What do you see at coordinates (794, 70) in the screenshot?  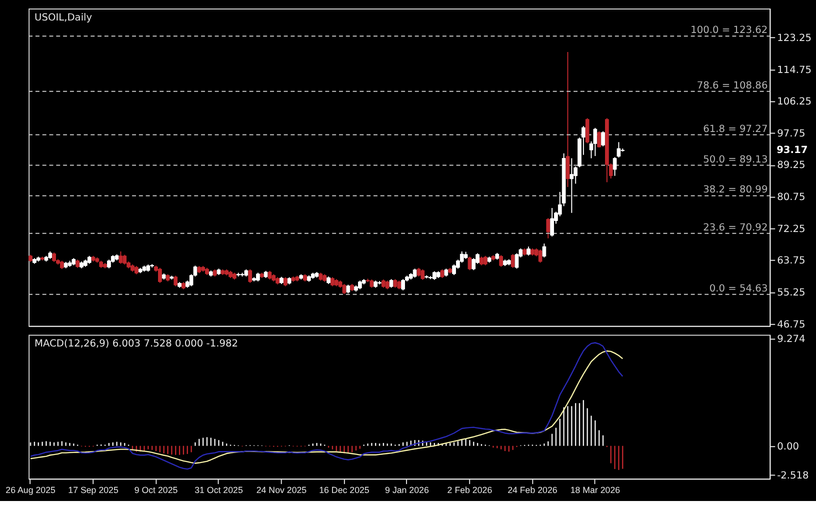 I see `y-tick-label: 114.75` at bounding box center [794, 70].